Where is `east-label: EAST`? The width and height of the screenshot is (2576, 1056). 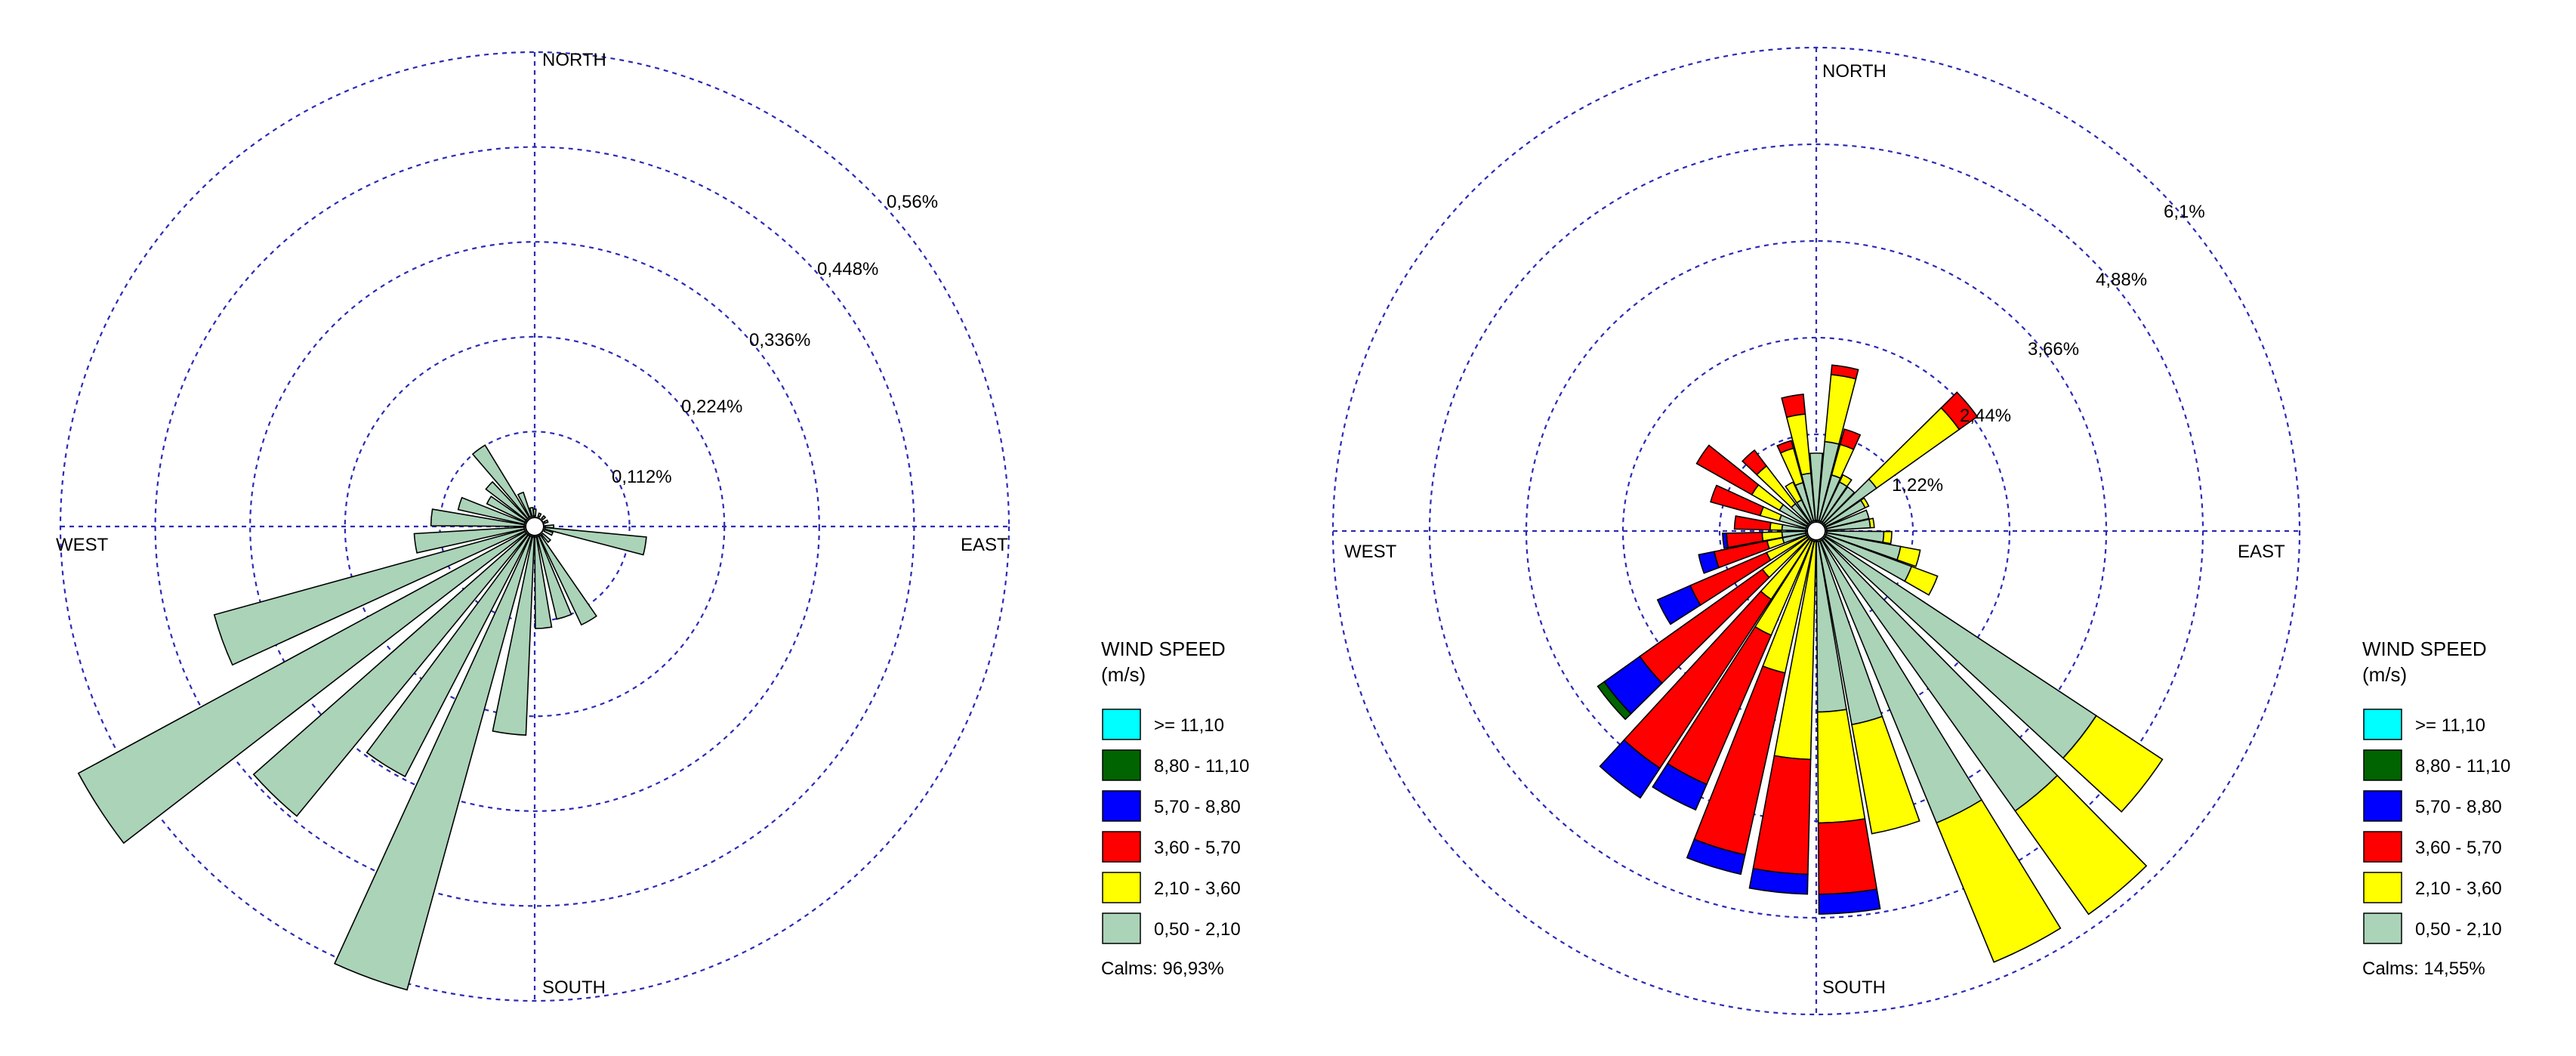 east-label: EAST is located at coordinates (2261, 552).